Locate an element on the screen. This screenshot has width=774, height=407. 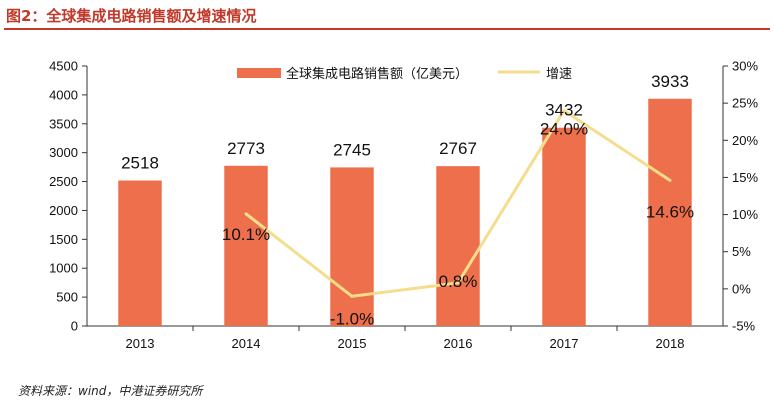
bar-value-label: 2518 is located at coordinates (140, 163).